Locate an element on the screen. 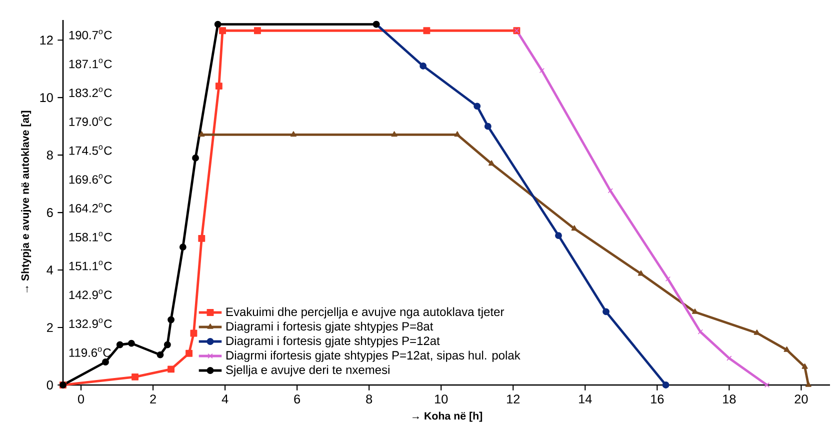 The height and width of the screenshot is (434, 834). x-tick-label: 4 is located at coordinates (225, 399).